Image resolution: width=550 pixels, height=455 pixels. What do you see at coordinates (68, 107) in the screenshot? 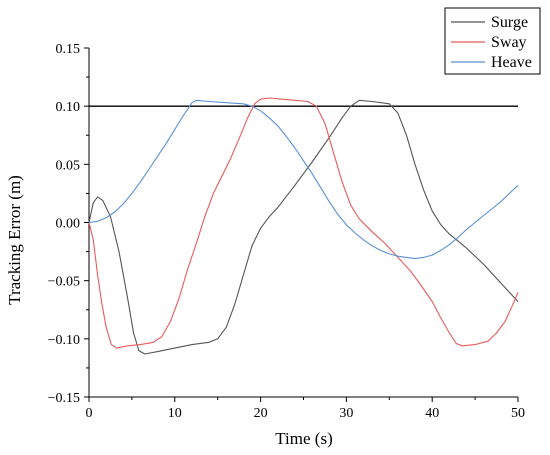
I see `y-tick-label: 0.10` at bounding box center [68, 107].